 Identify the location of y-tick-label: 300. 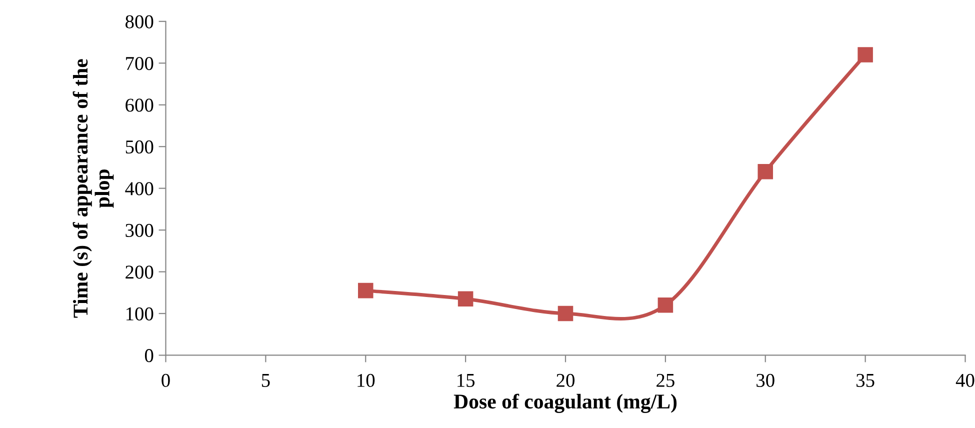
(140, 230).